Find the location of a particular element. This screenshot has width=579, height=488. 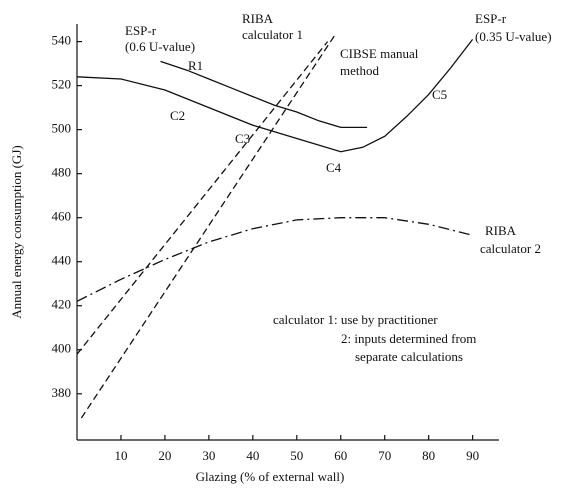

annotation: calculator 1: use by practitioner is located at coordinates (355, 319).